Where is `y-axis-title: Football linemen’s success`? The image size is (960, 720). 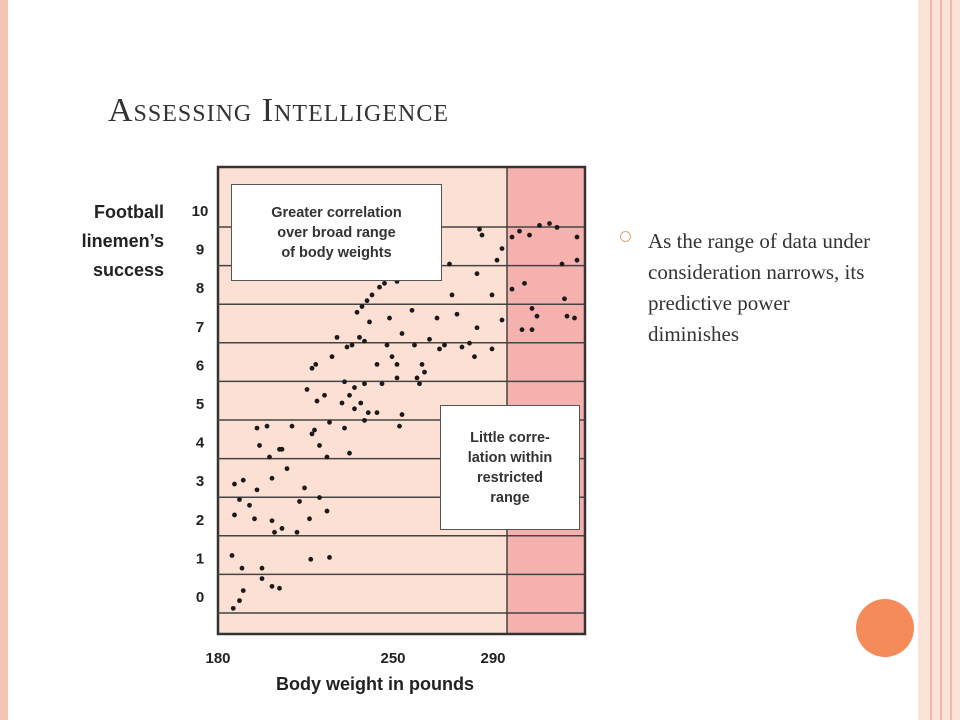
y-axis-title: Football linemen’s success is located at coordinates (122, 241).